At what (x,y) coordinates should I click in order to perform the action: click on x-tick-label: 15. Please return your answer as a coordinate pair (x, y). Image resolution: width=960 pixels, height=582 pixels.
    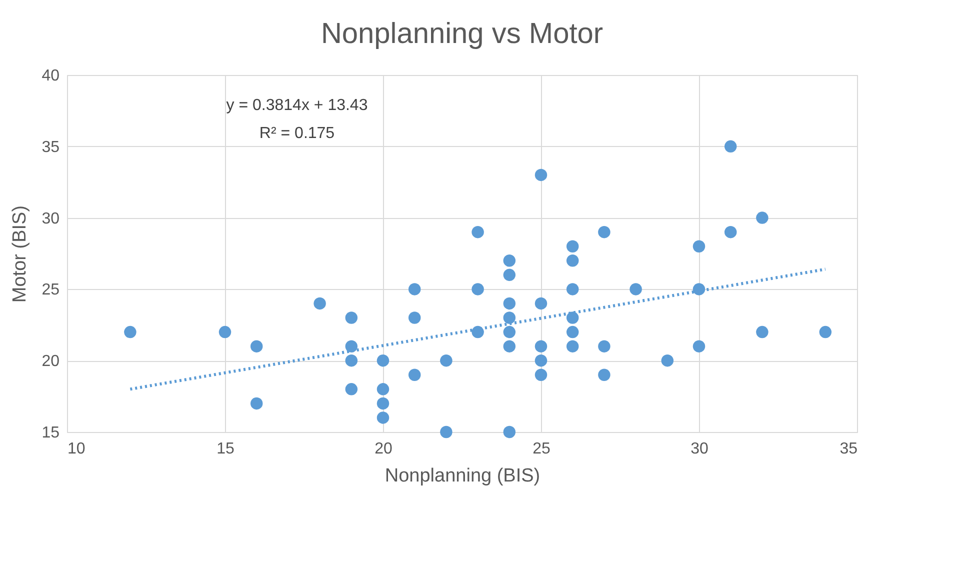
    Looking at the image, I should click on (225, 449).